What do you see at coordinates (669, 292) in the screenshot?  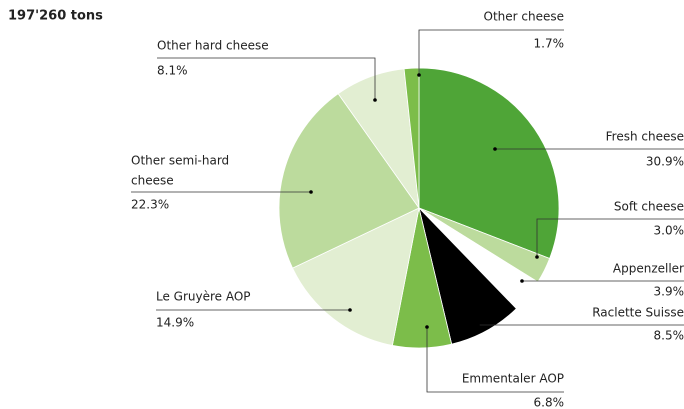 I see `slice-value: 3.9%` at bounding box center [669, 292].